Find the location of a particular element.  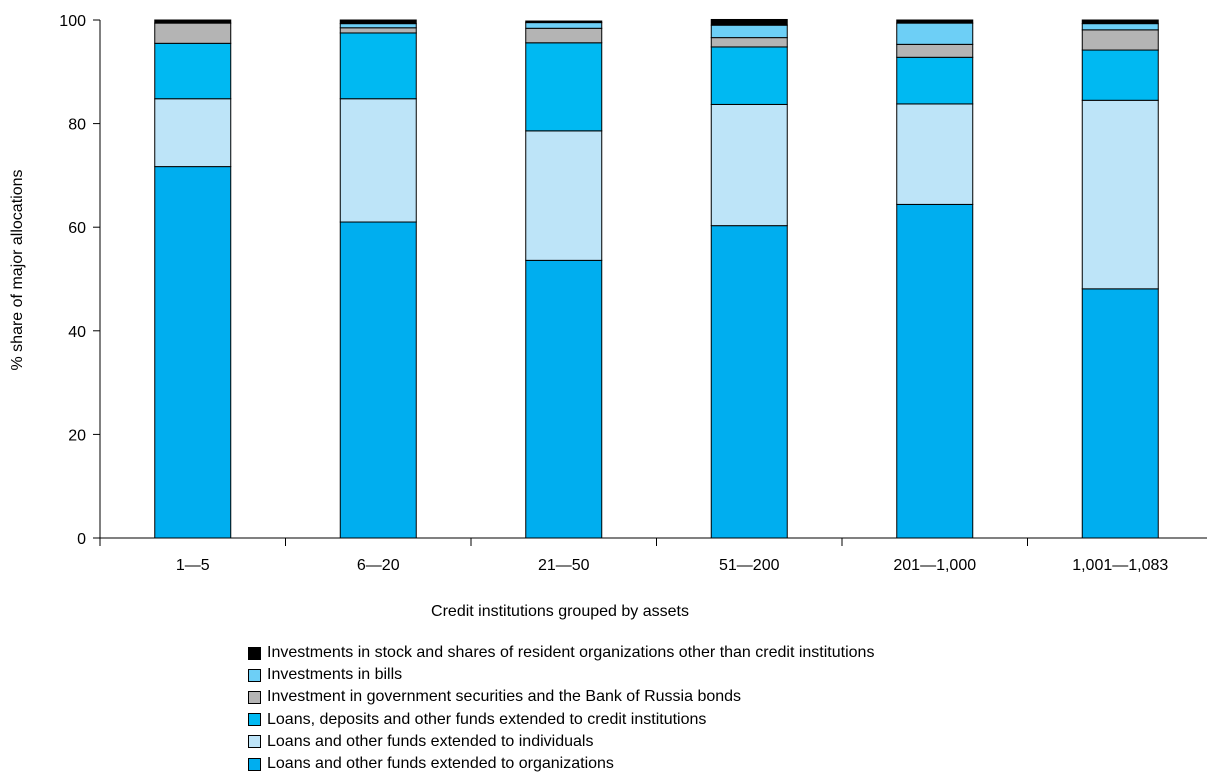

x-axis: 1—5 6—20 21—50 51—200 201—1,000 1,001—1,083 is located at coordinates (653, 555).